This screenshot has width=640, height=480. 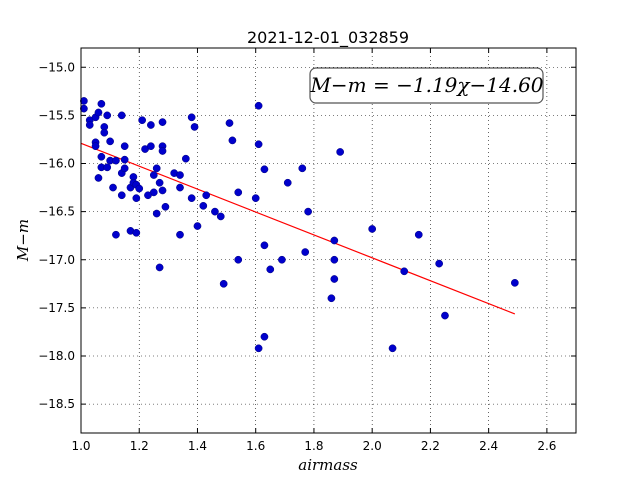 What do you see at coordinates (80, 446) in the screenshot?
I see `x-tick-label: 1.0` at bounding box center [80, 446].